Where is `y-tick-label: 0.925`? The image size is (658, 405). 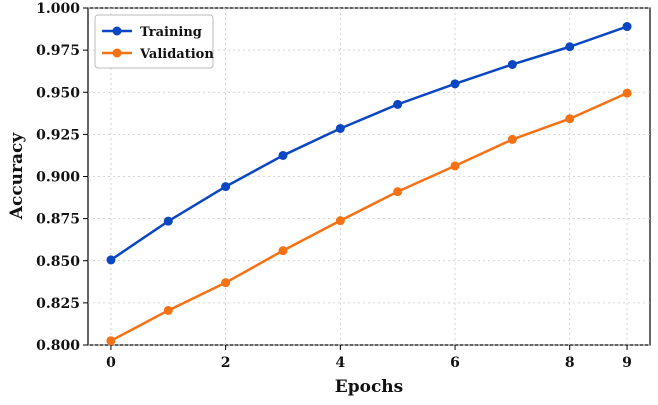
y-tick-label: 0.925 is located at coordinates (58, 135).